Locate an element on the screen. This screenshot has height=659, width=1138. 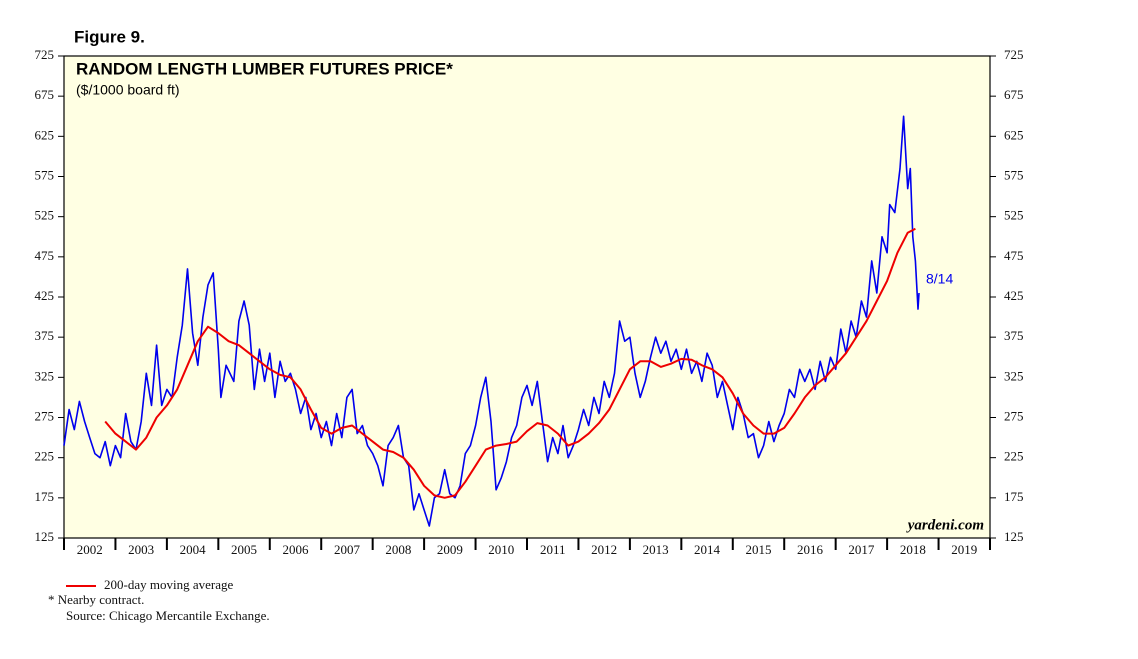
x-tick-label: 2008 is located at coordinates (398, 549).